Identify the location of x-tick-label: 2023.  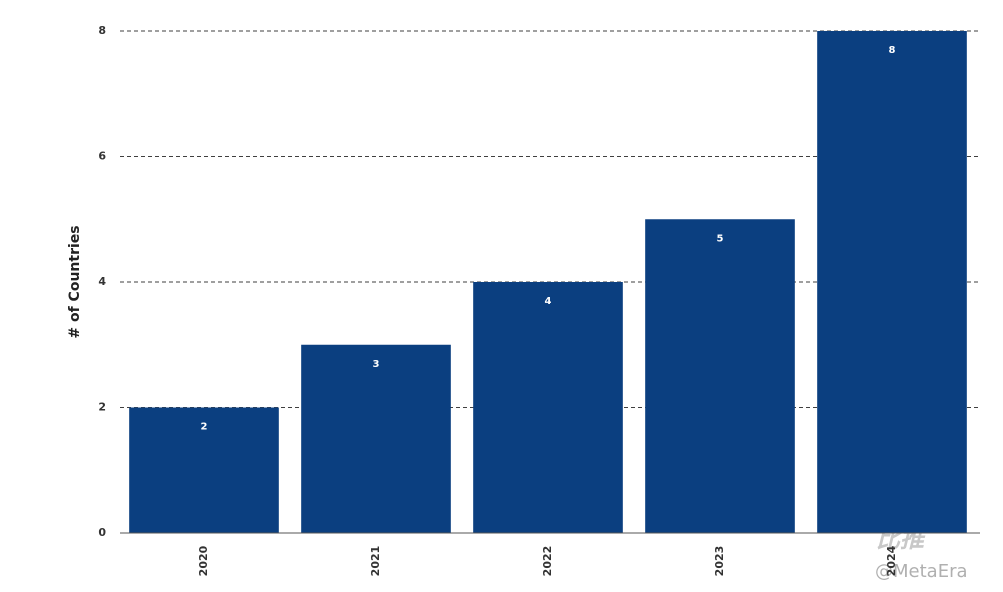
(719, 561).